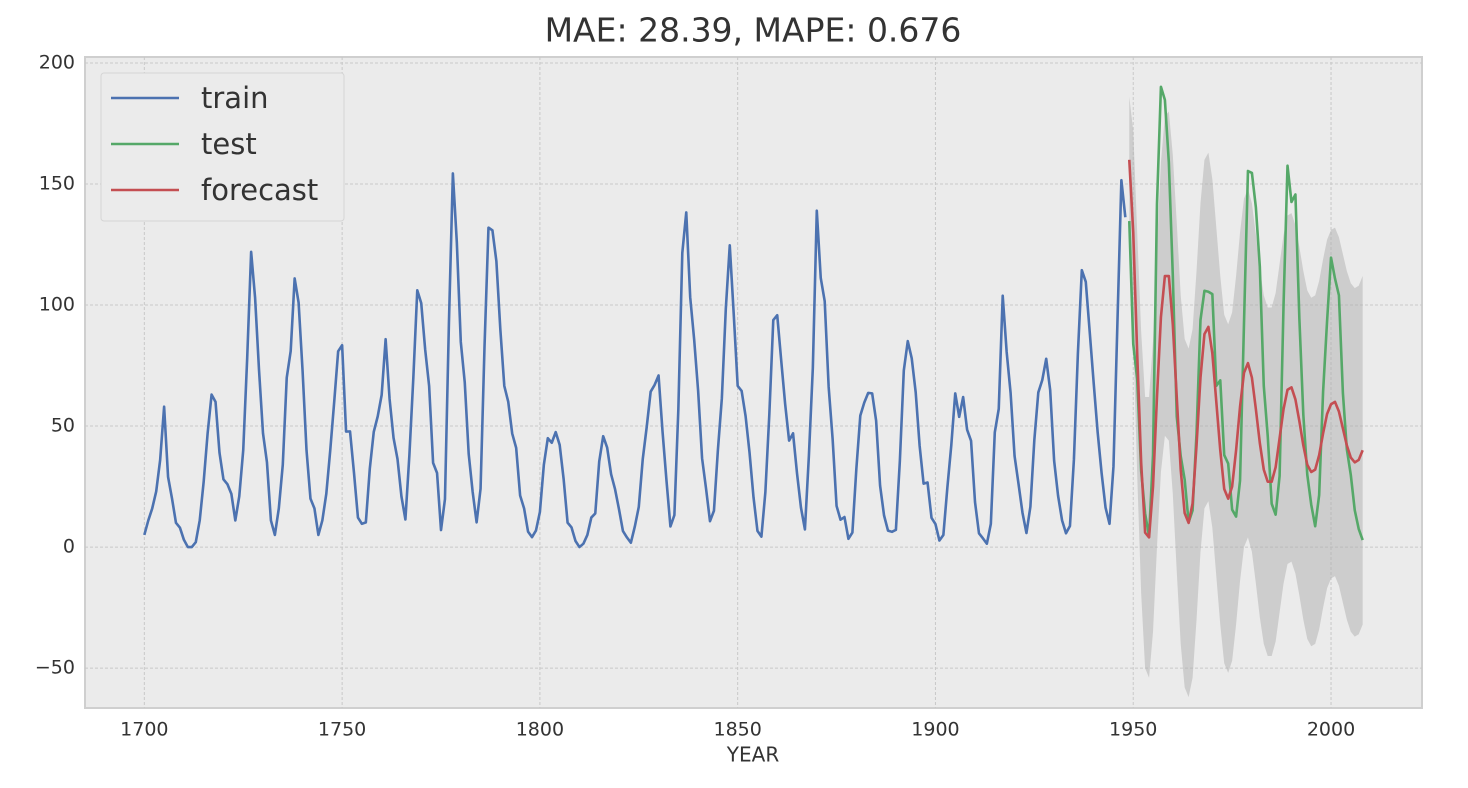  Describe the element at coordinates (55, 668) in the screenshot. I see `y-tick-label: −50` at that location.